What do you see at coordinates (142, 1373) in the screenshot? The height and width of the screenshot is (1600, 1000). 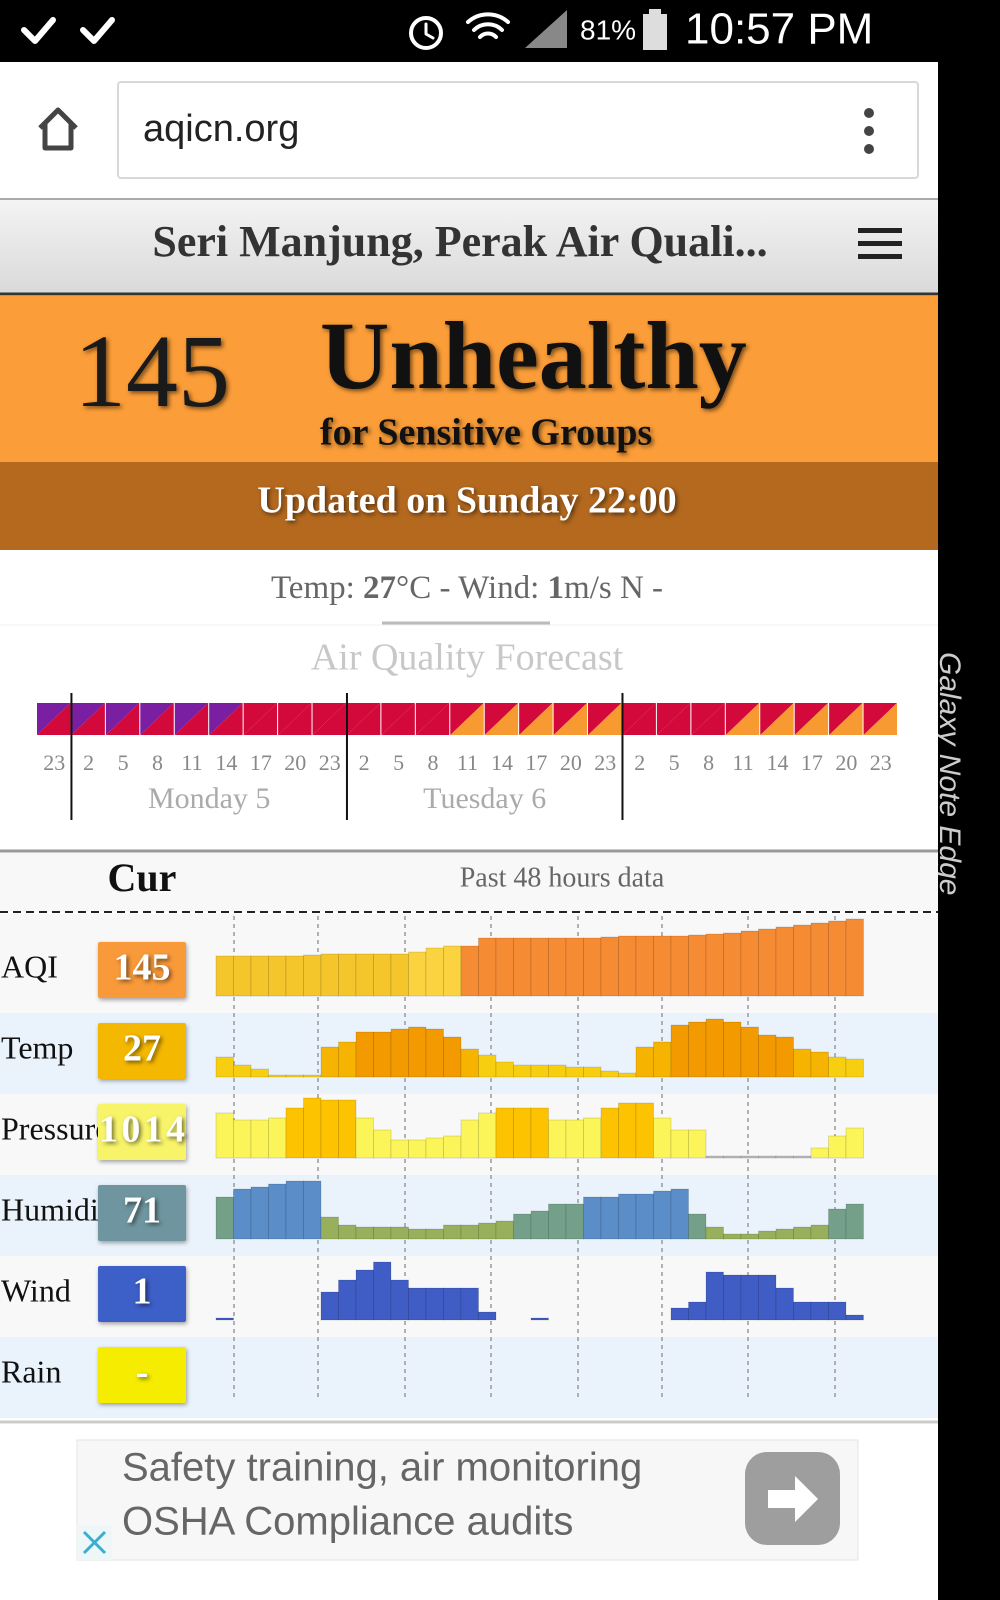 I see `current-value: -` at bounding box center [142, 1373].